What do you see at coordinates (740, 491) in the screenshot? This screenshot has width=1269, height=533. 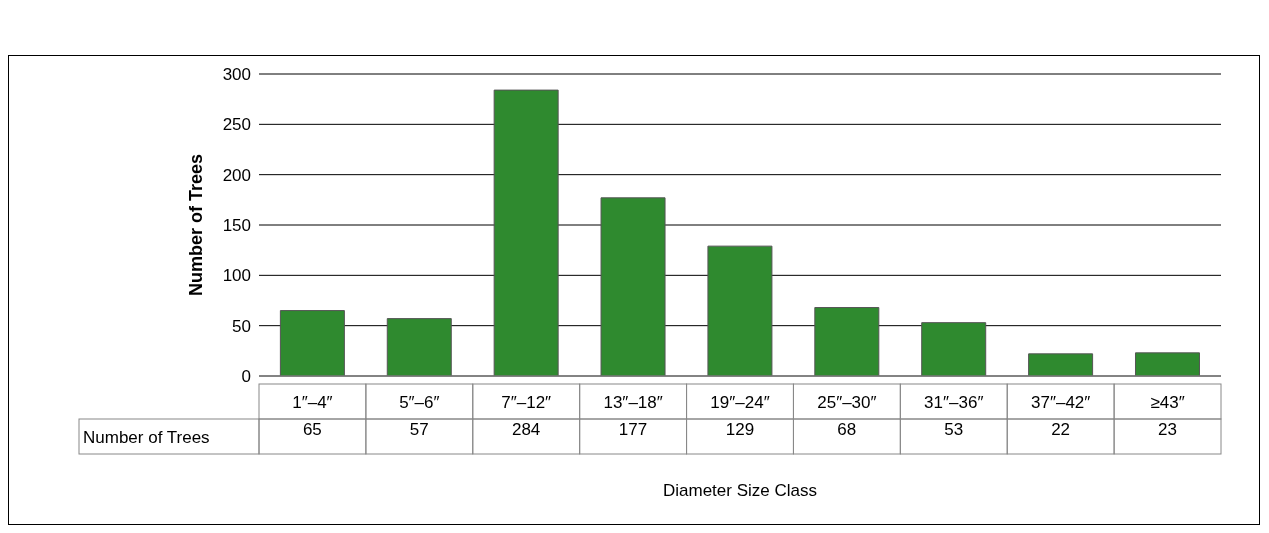 I see `x-axis-title: Diameter Size Class` at bounding box center [740, 491].